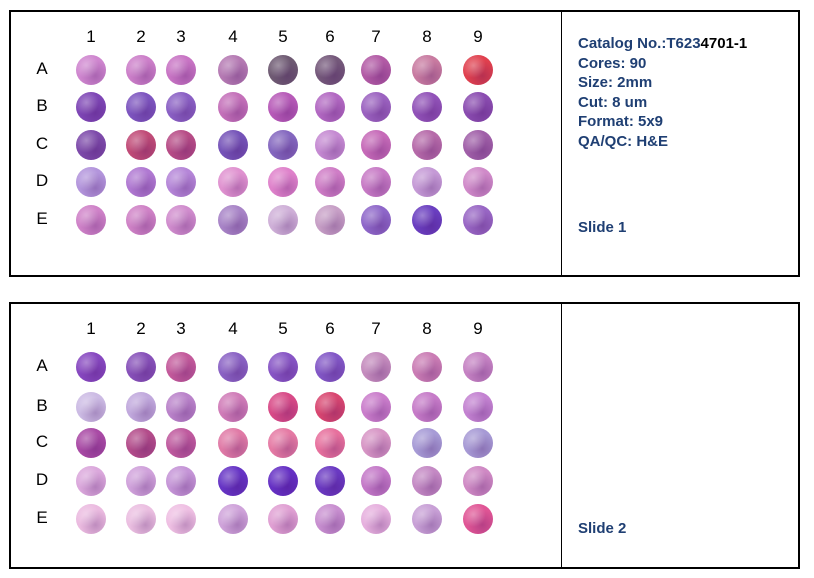 This screenshot has width=814, height=578. I want to click on tissue-core-C3, so click(181, 145).